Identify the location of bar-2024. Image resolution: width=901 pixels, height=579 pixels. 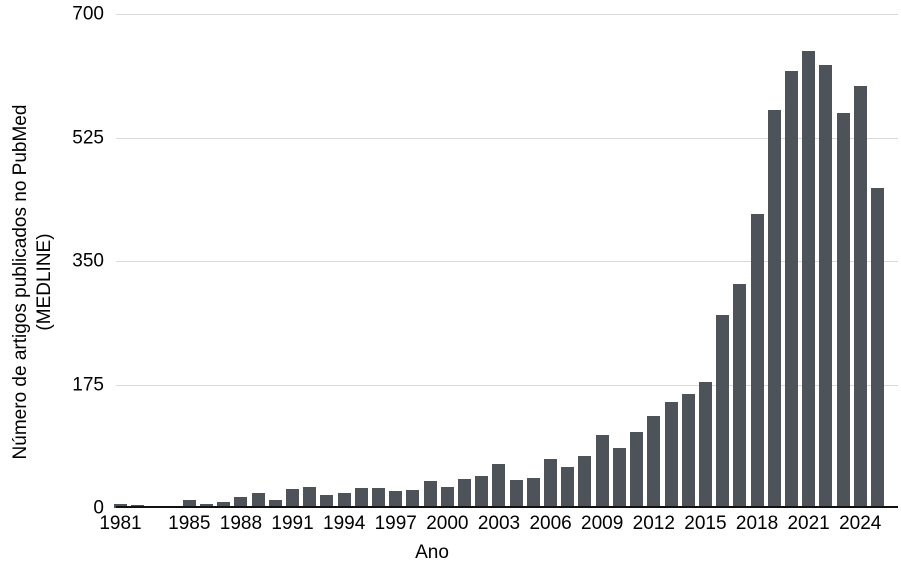
(860, 296).